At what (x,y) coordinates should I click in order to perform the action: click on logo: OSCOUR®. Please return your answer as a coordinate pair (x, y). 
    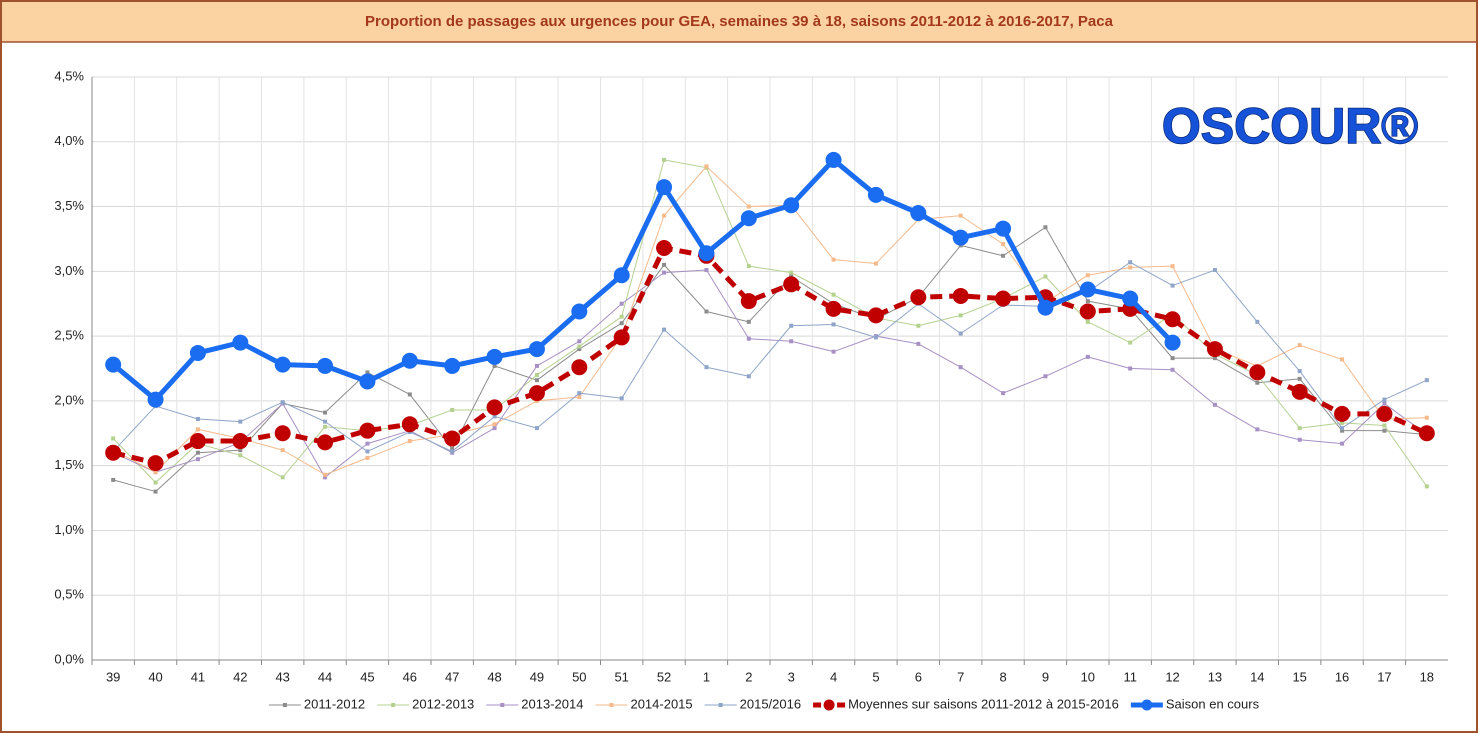
    Looking at the image, I should click on (1290, 126).